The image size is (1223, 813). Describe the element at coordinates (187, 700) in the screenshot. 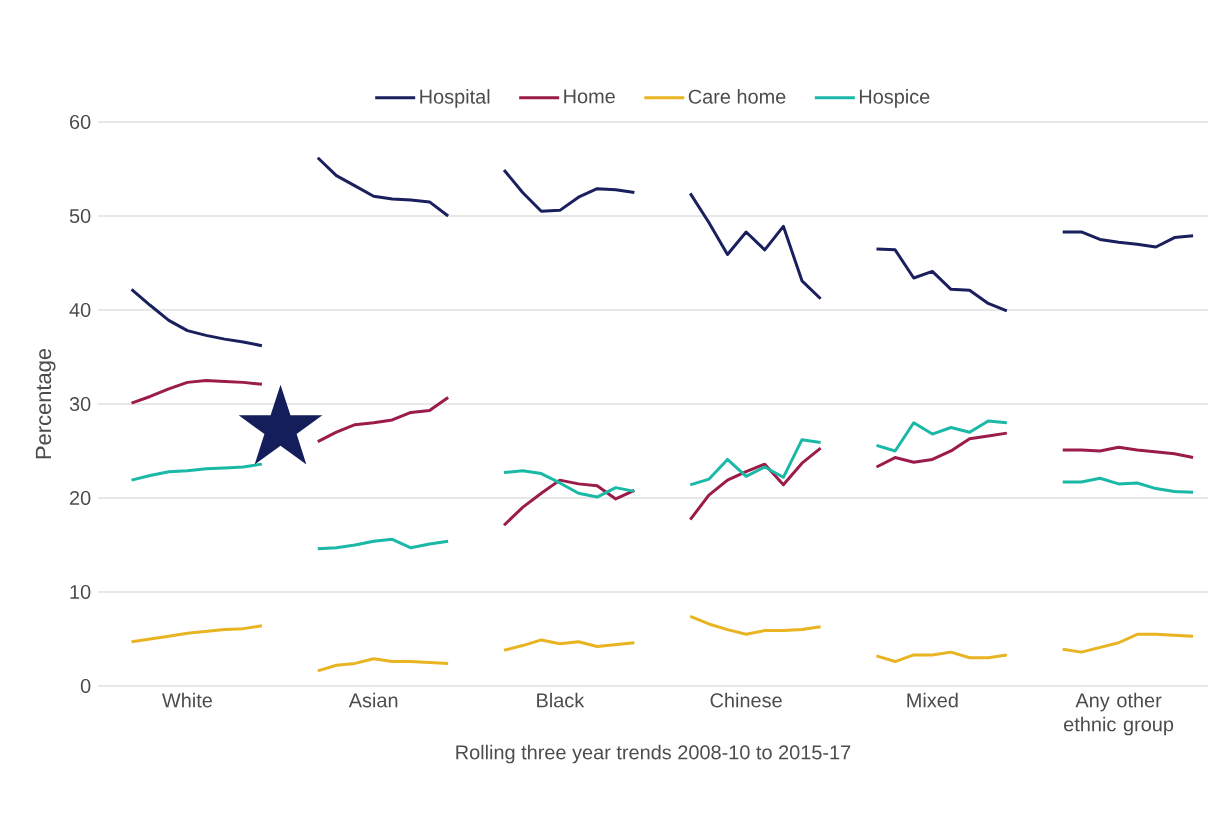

I see `x-tick-label: White` at that location.